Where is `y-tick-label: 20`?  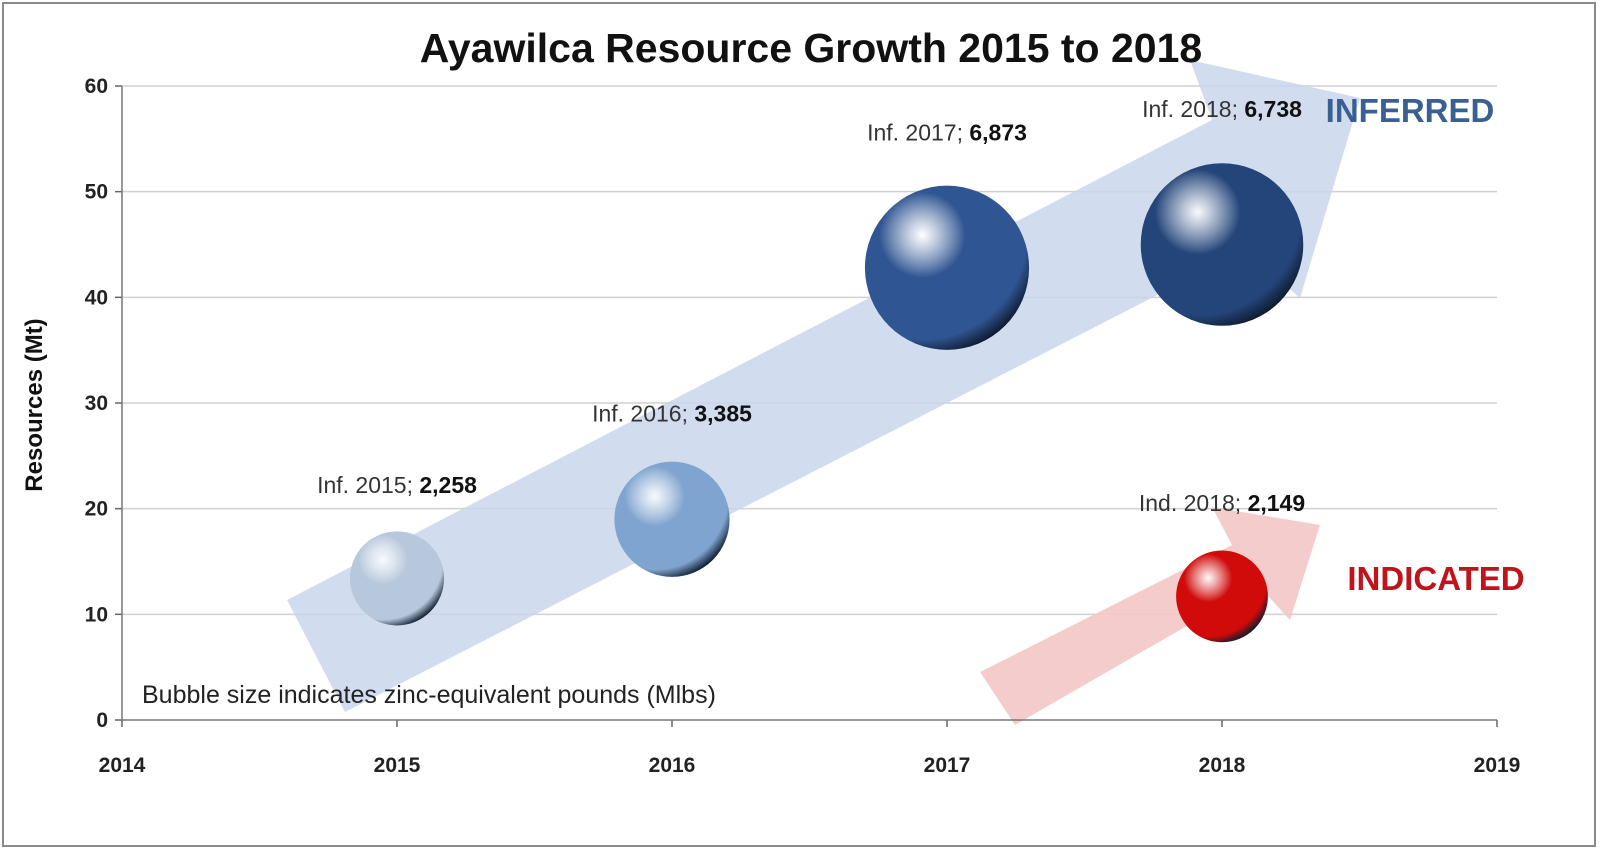
y-tick-label: 20 is located at coordinates (96, 509).